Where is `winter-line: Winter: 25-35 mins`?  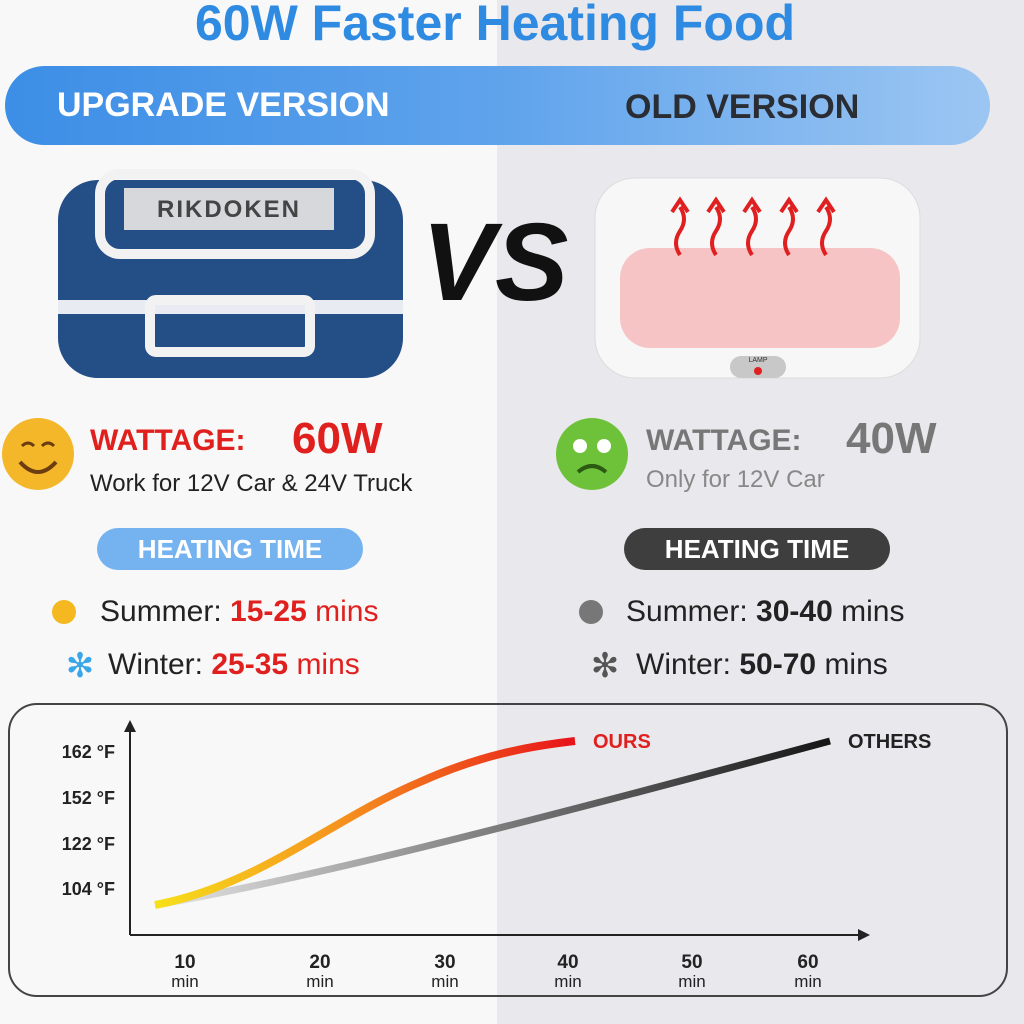
winter-line: Winter: 25-35 mins is located at coordinates (234, 665).